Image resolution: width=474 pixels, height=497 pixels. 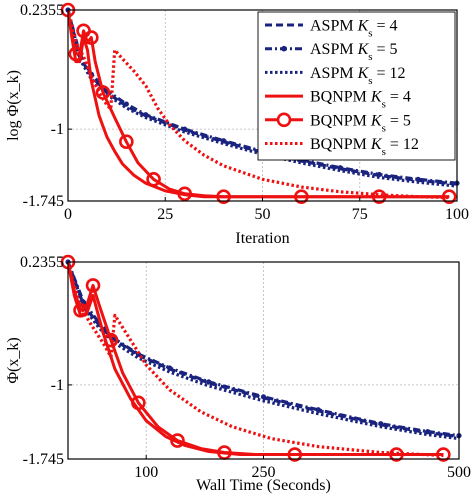 I want to click on chart-walltime-ytick-label: -1, so click(x=57, y=385).